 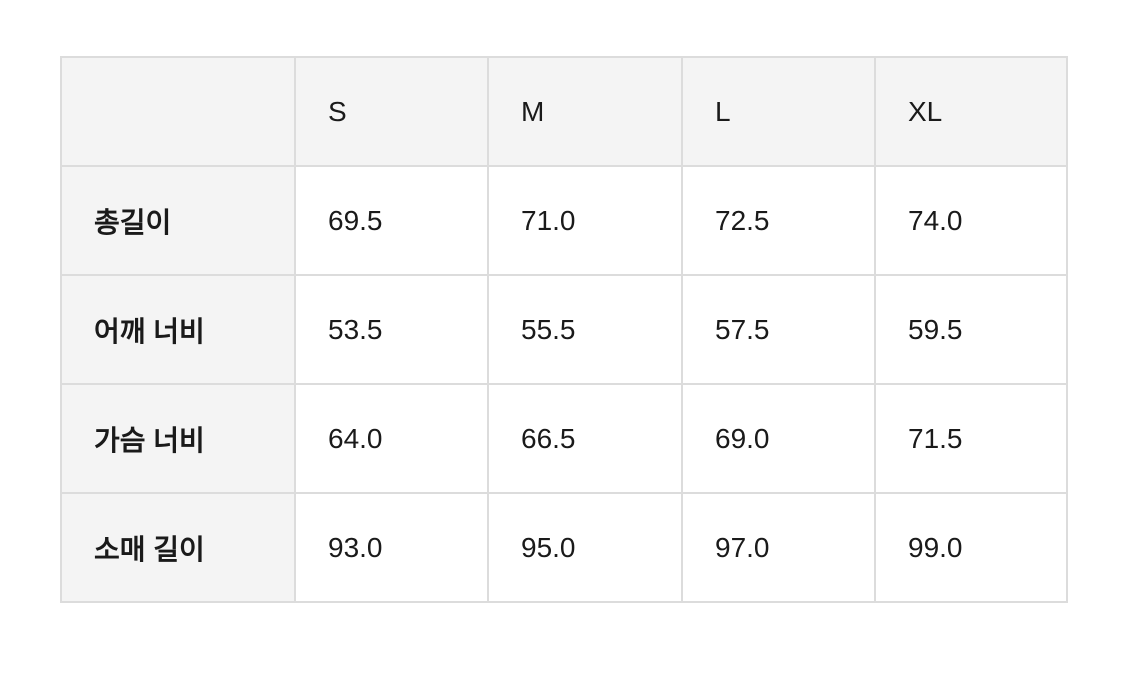 What do you see at coordinates (778, 438) in the screenshot?
I see `measure-value: 69.0` at bounding box center [778, 438].